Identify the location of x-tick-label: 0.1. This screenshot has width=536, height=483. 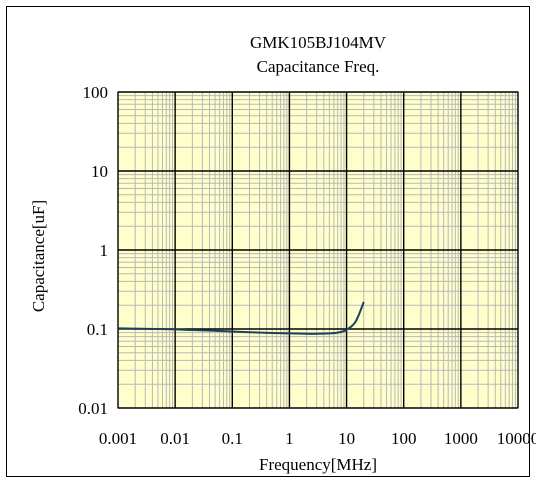
(232, 438).